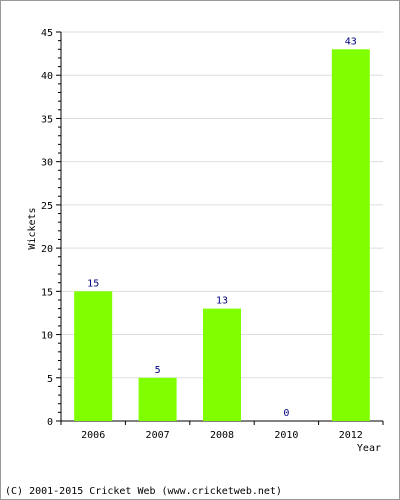  Describe the element at coordinates (222, 301) in the screenshot. I see `bar-value-label: 13` at that location.